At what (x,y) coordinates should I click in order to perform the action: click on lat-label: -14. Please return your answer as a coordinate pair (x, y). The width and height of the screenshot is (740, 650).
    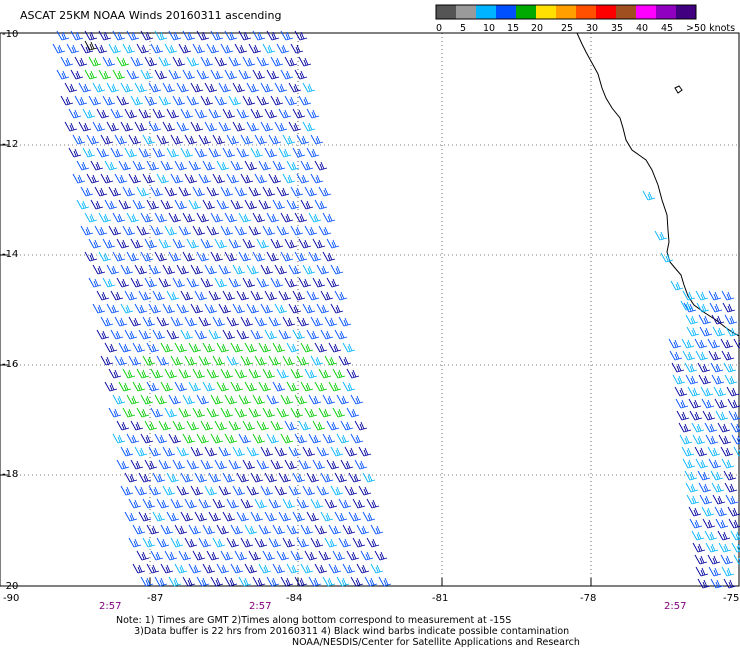
    Looking at the image, I should click on (10, 254).